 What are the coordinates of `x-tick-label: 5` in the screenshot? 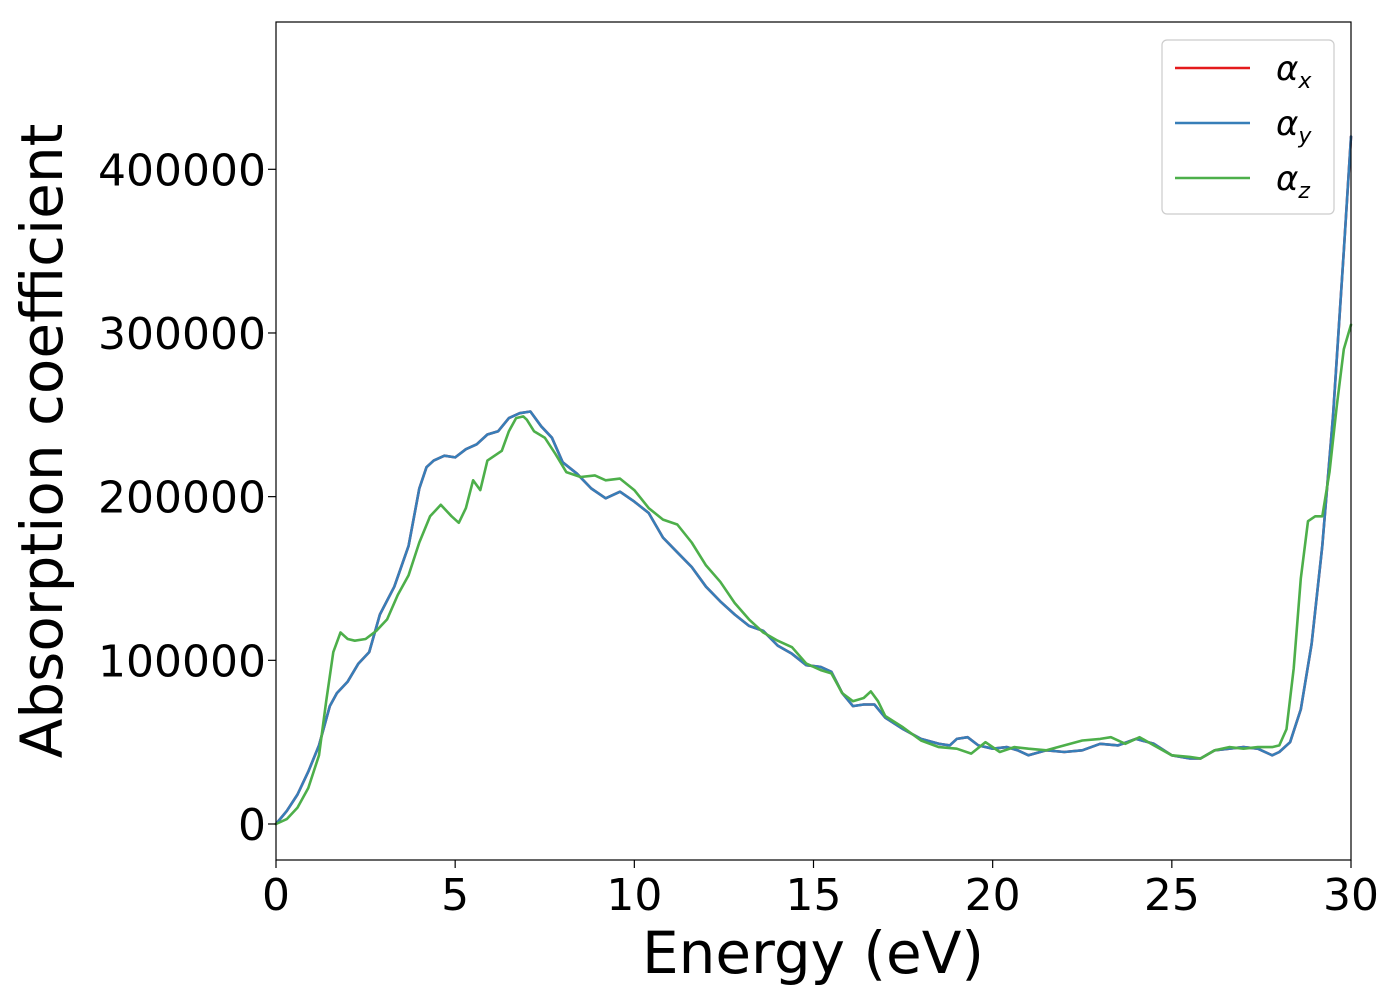 It's located at (455, 895).